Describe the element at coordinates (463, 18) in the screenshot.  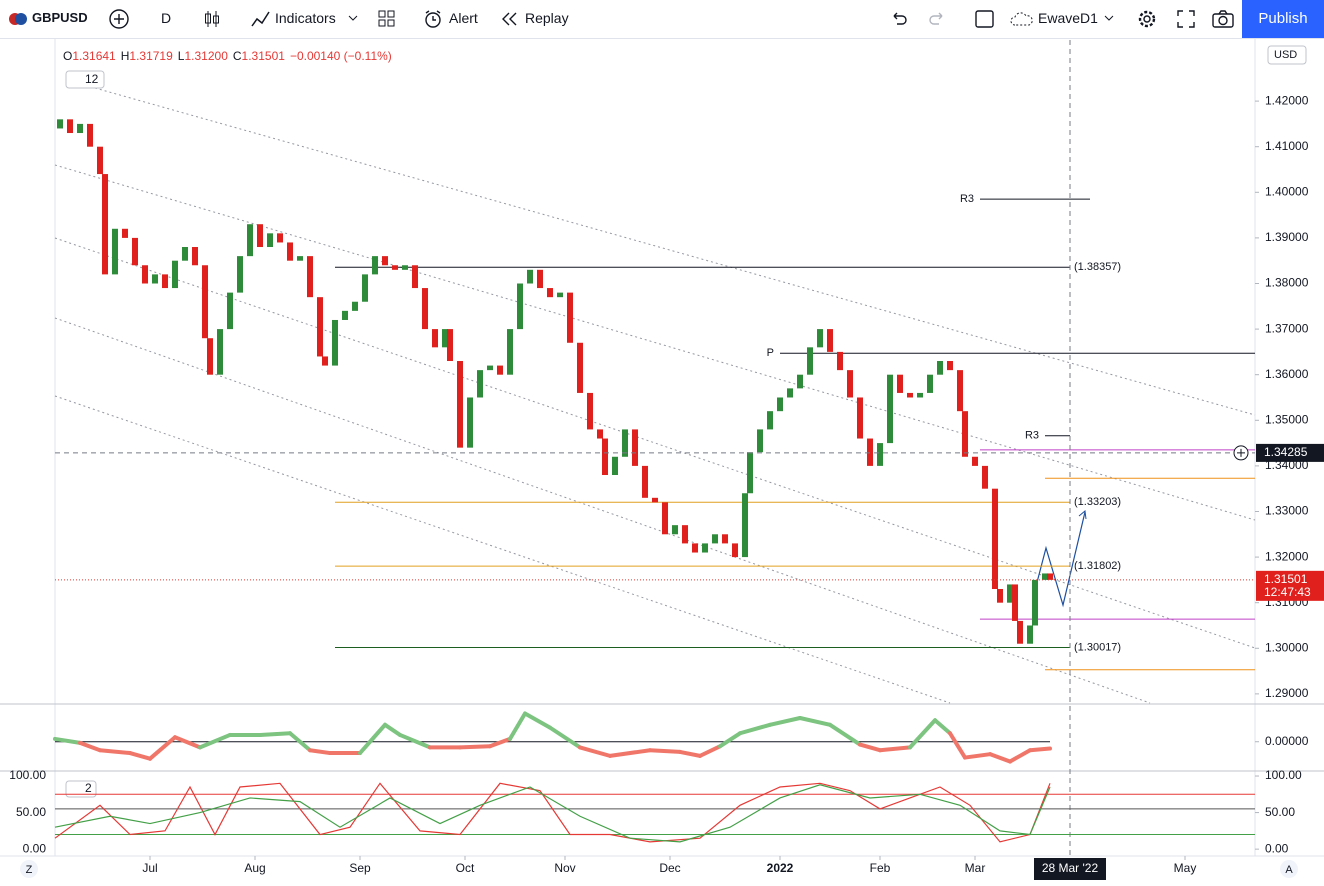
I see `alert: Alert` at that location.